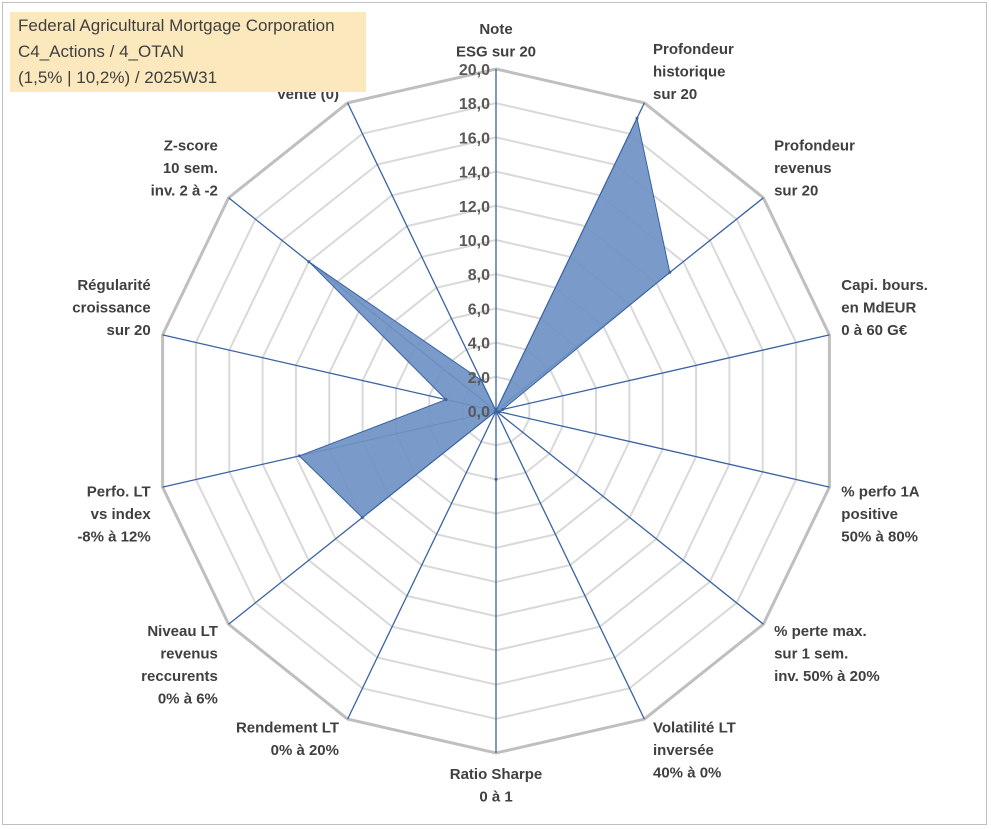 This screenshot has height=829, width=991. I want to click on axis-label: 0 à 60 G€, so click(874, 330).